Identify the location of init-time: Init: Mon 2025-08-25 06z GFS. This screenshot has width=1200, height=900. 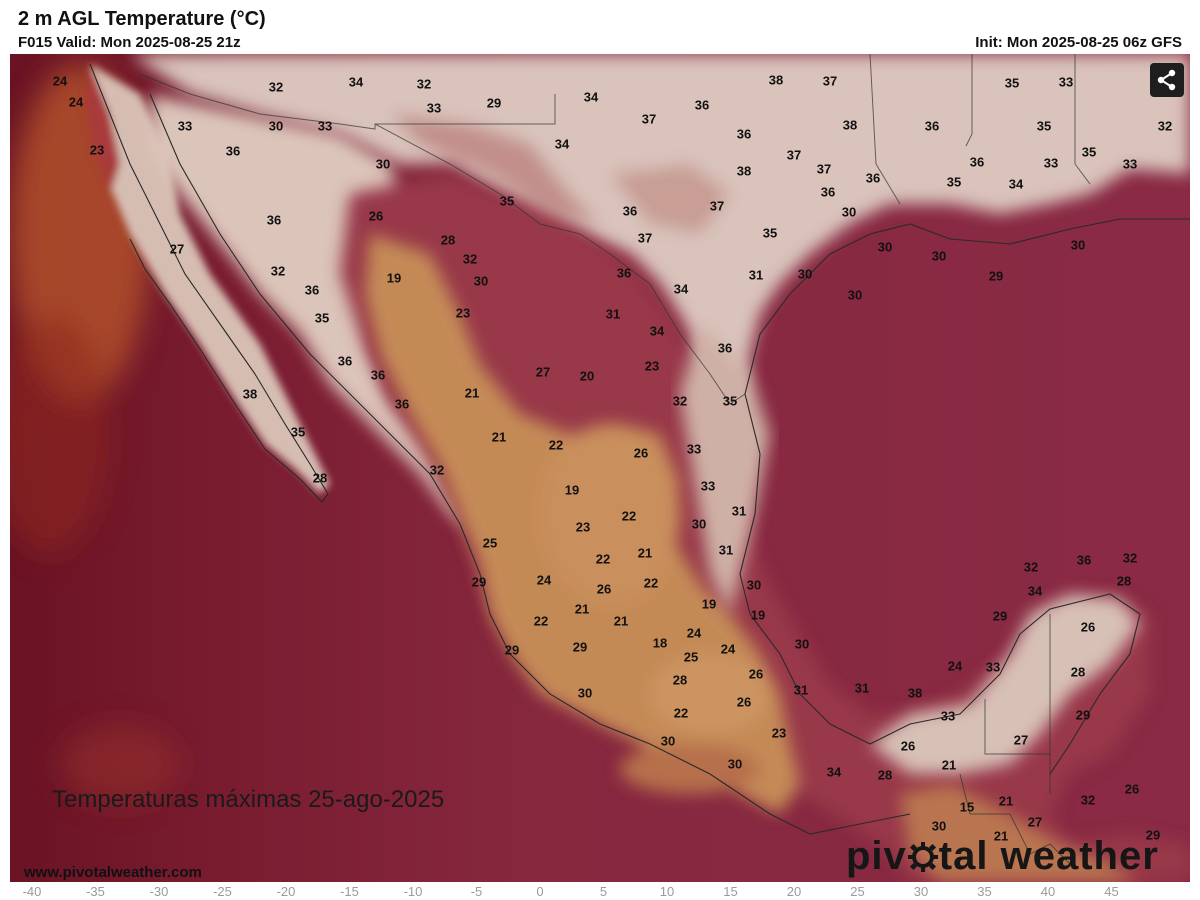
(1078, 42).